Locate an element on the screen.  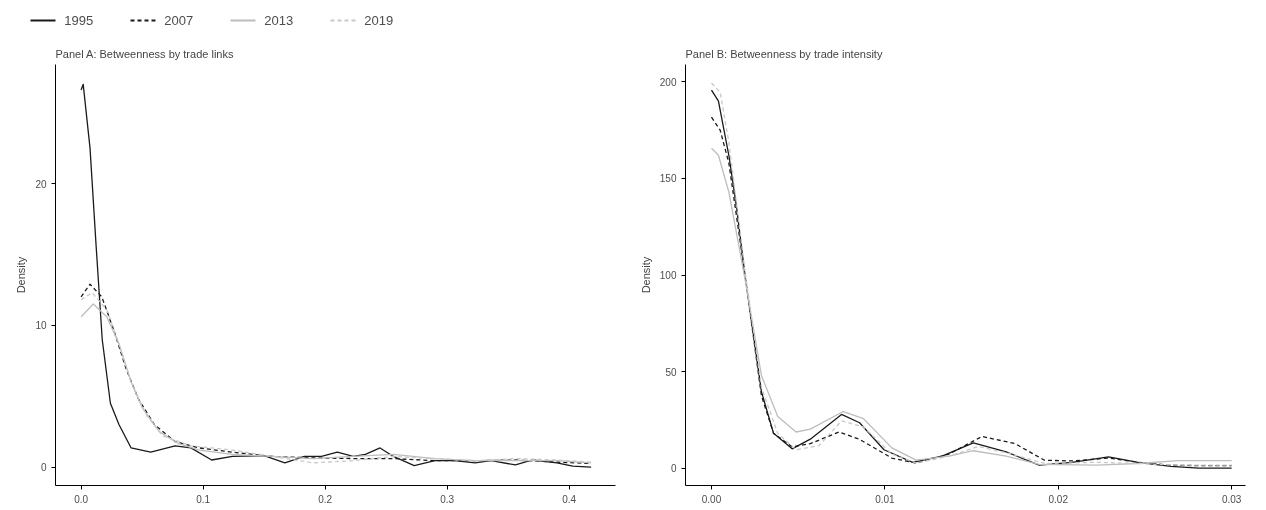
y-tick-label: 50 is located at coordinates (671, 372).